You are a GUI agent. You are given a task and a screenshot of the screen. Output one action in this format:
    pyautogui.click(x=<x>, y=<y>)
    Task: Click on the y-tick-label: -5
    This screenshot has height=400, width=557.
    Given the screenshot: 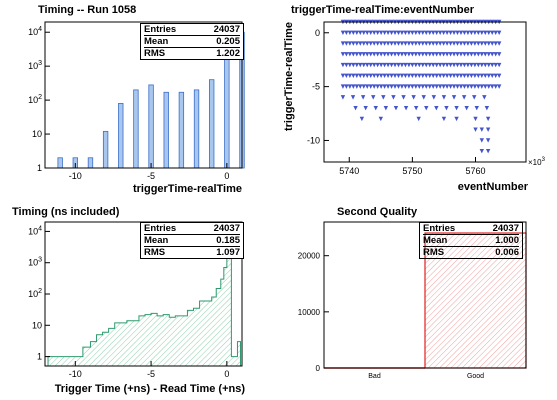 What is the action you would take?
    pyautogui.click(x=316, y=87)
    